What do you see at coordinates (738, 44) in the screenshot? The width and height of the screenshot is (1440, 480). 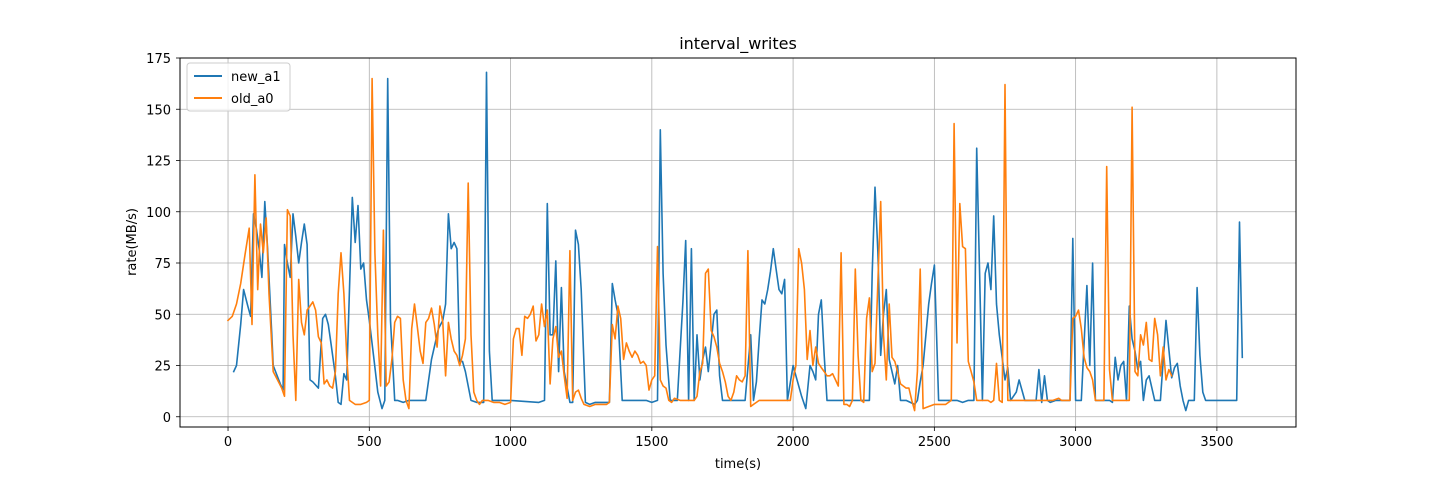 I see `chart-title: interval_writes` at bounding box center [738, 44].